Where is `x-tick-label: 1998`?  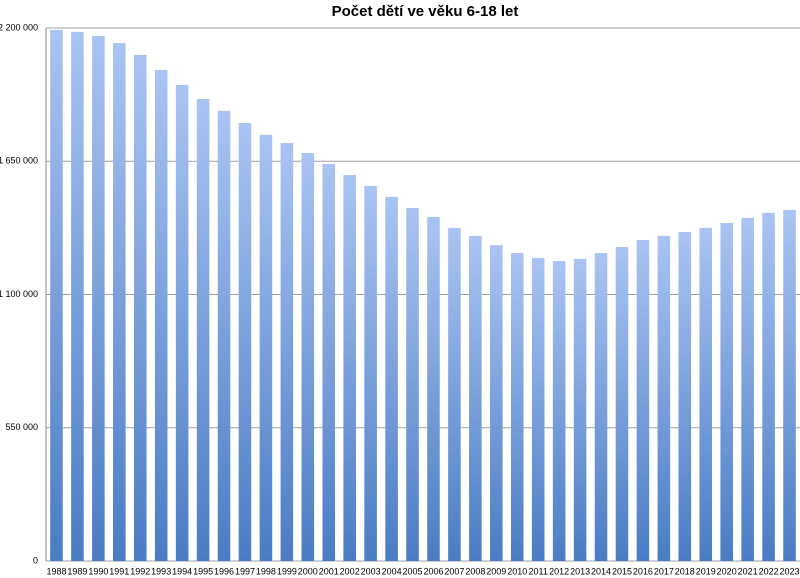
x-tick-label: 1998 is located at coordinates (266, 571).